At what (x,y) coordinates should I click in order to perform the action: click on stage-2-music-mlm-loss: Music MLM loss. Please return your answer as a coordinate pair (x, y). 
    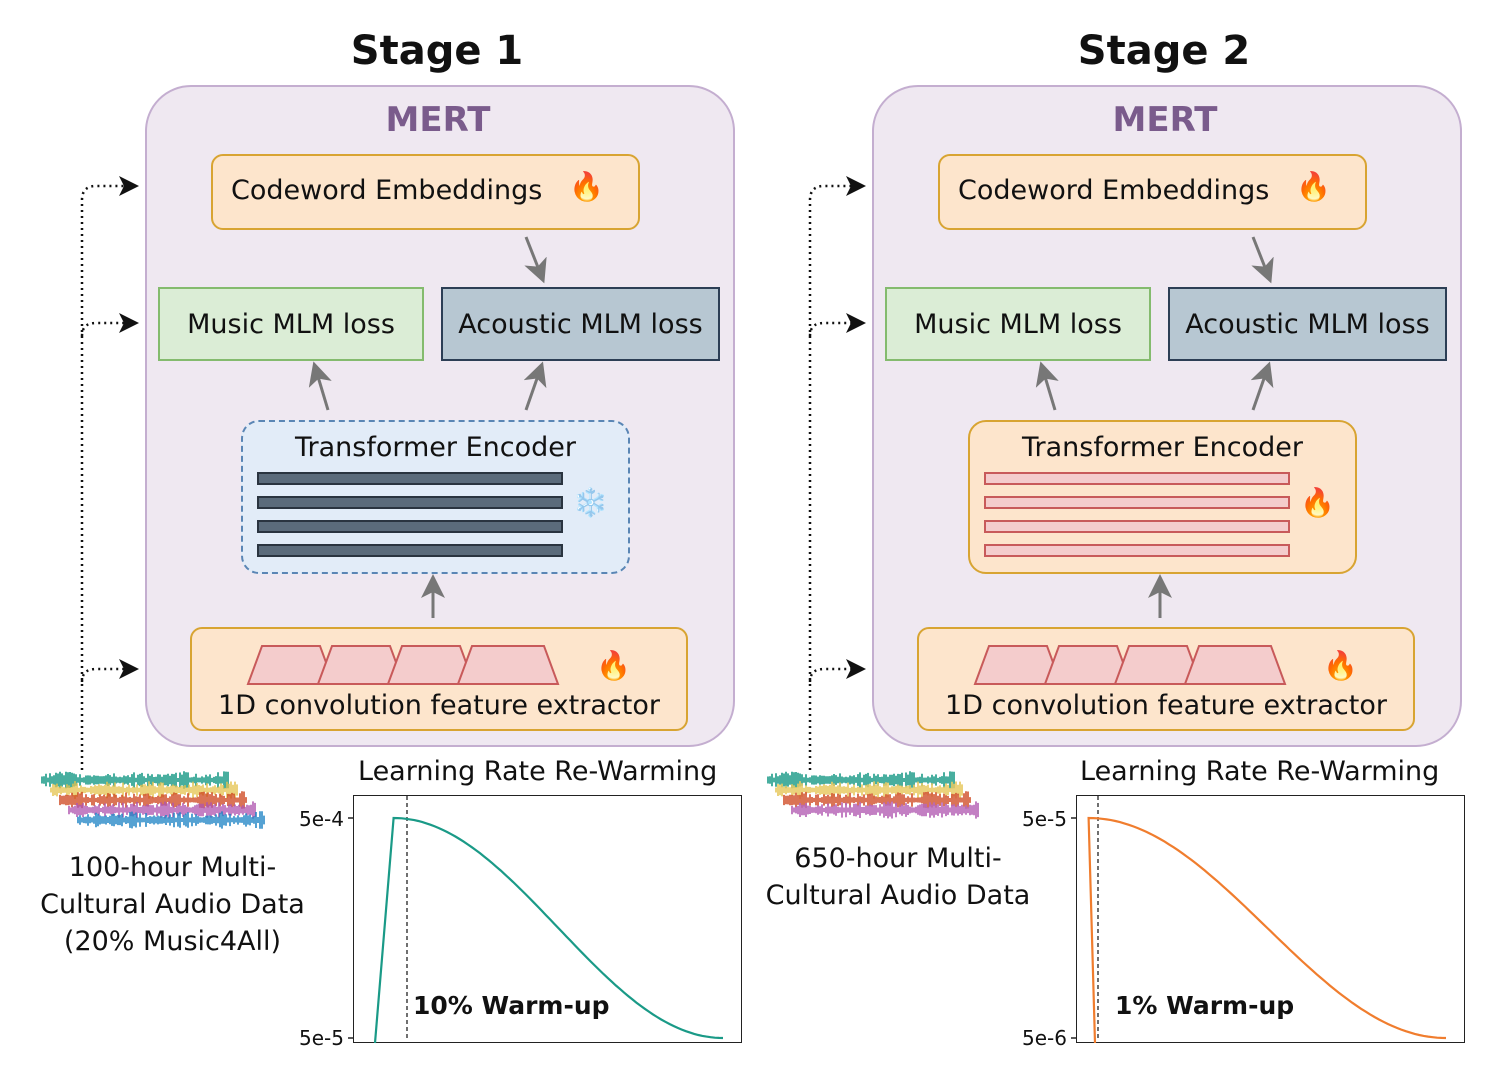
    Looking at the image, I should click on (1018, 324).